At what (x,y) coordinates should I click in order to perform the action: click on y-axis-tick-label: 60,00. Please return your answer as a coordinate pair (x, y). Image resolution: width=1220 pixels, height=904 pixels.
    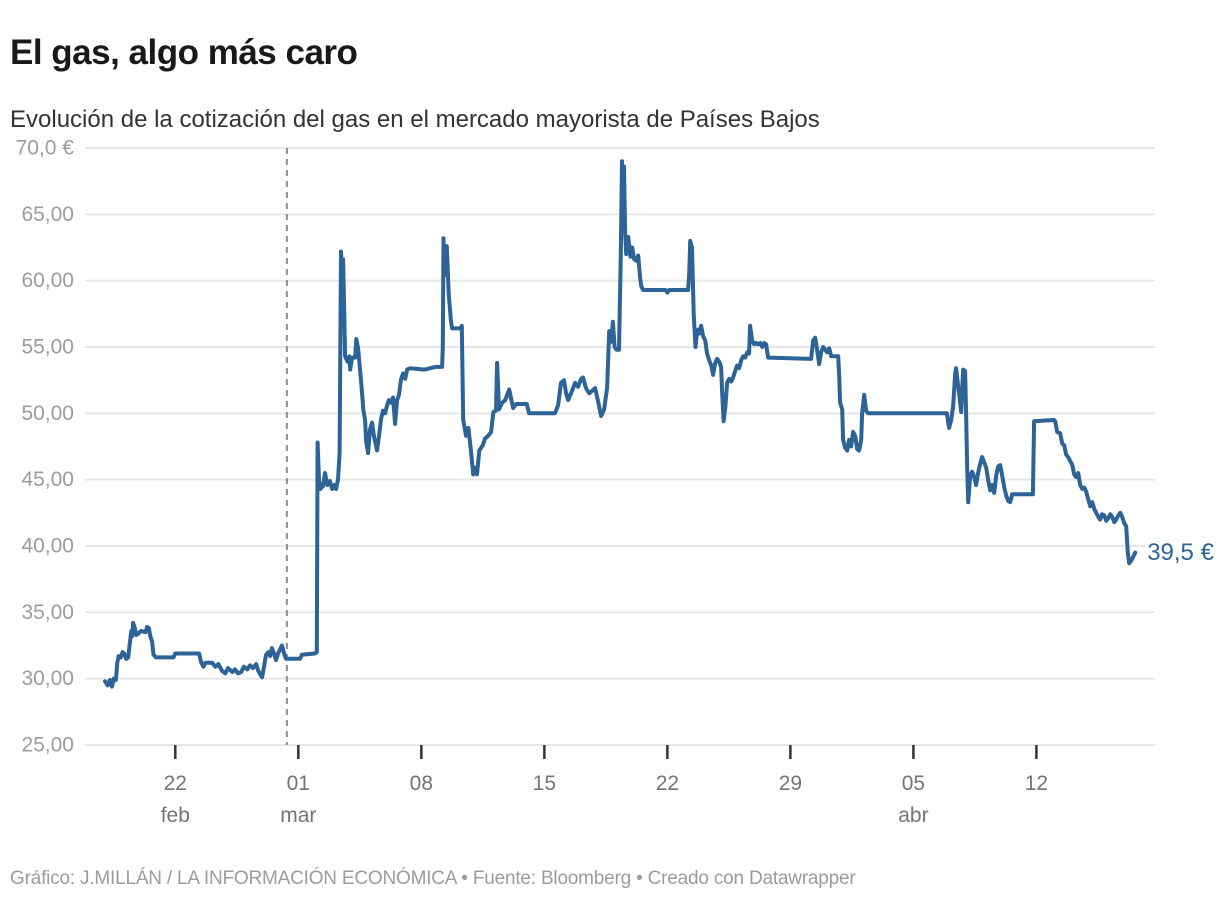
    Looking at the image, I should click on (47, 280).